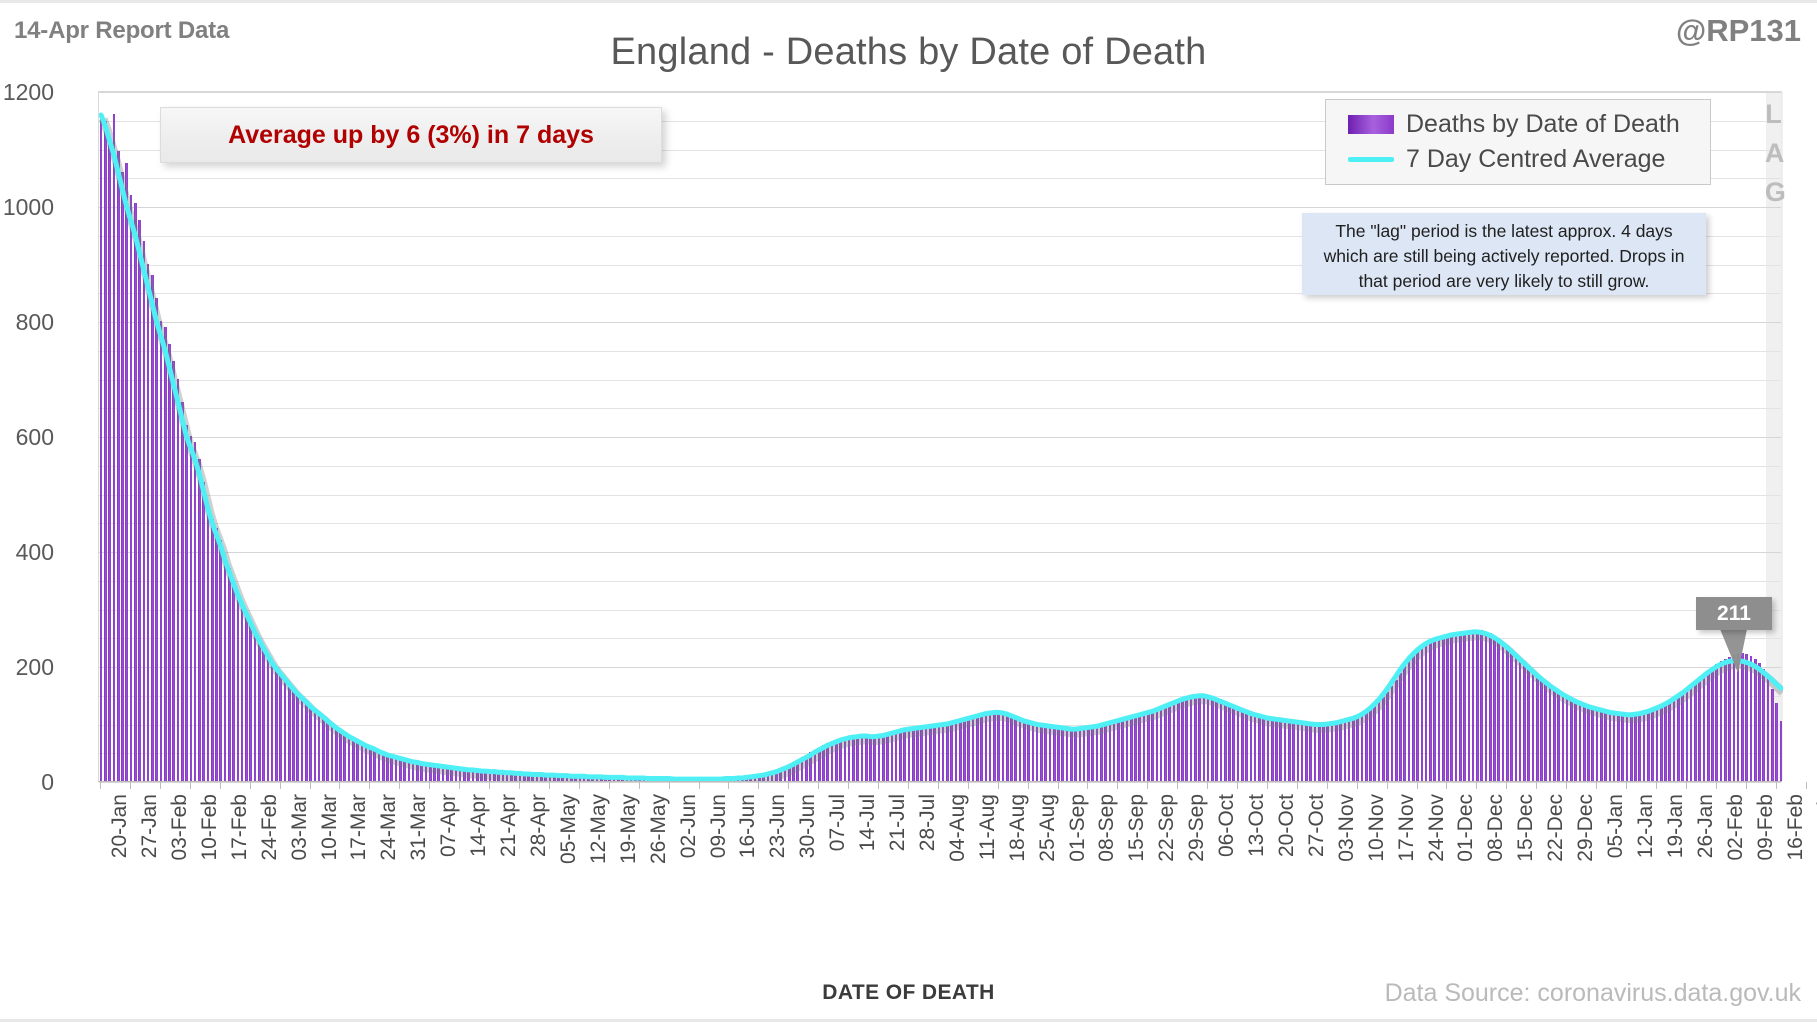 This screenshot has width=1817, height=1022. Describe the element at coordinates (688, 826) in the screenshot. I see `x-axis-tick-label: 02-Jun` at that location.